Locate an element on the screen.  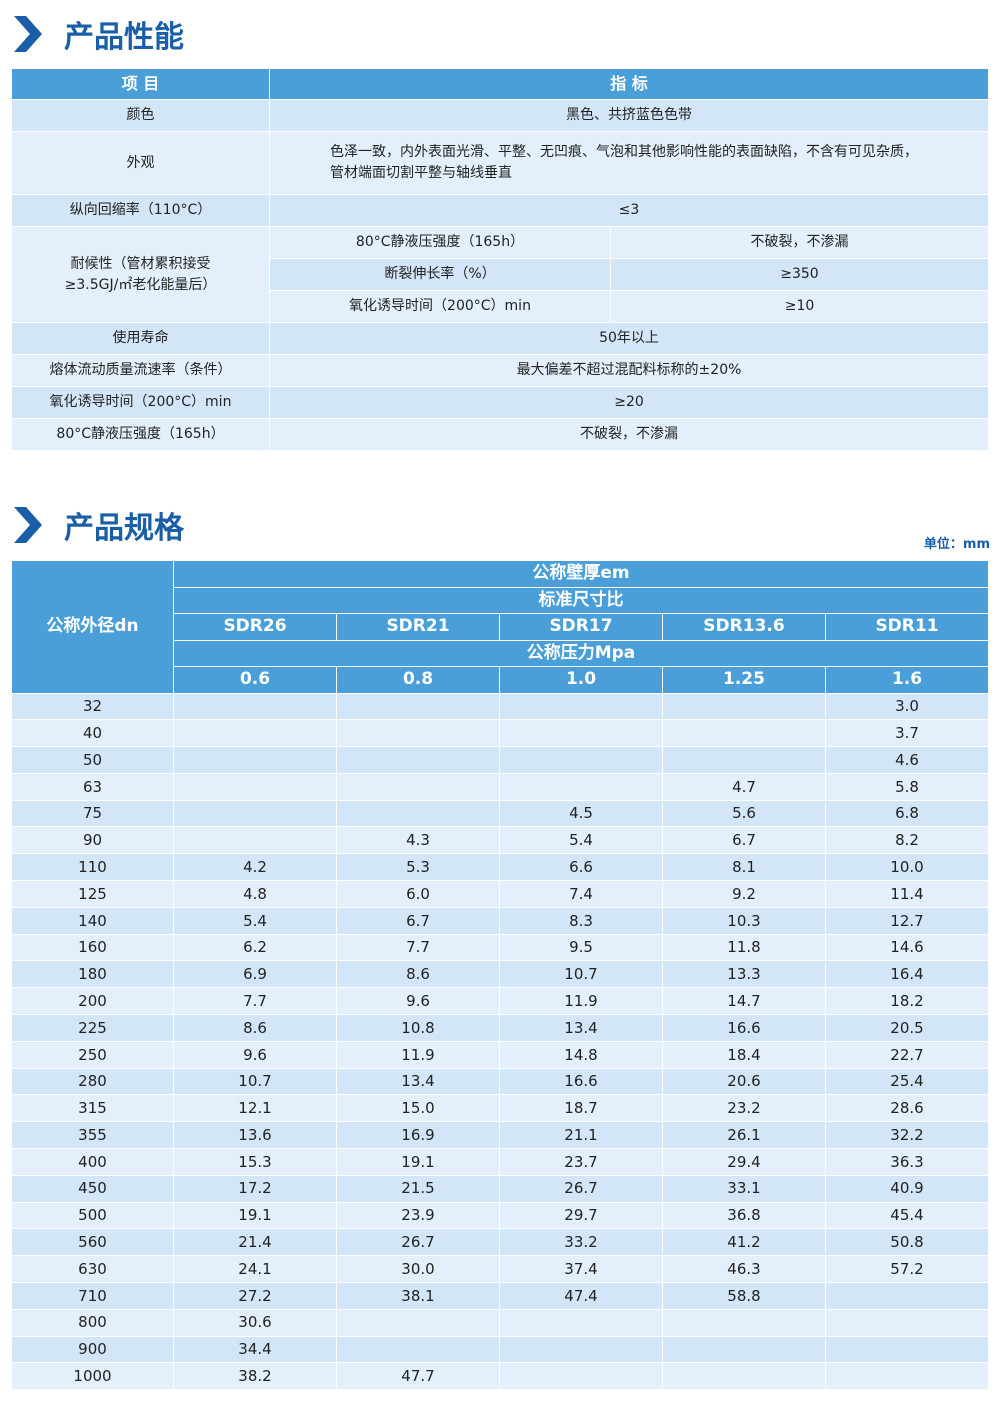
wall-cell: 11.9 is located at coordinates (581, 1001).